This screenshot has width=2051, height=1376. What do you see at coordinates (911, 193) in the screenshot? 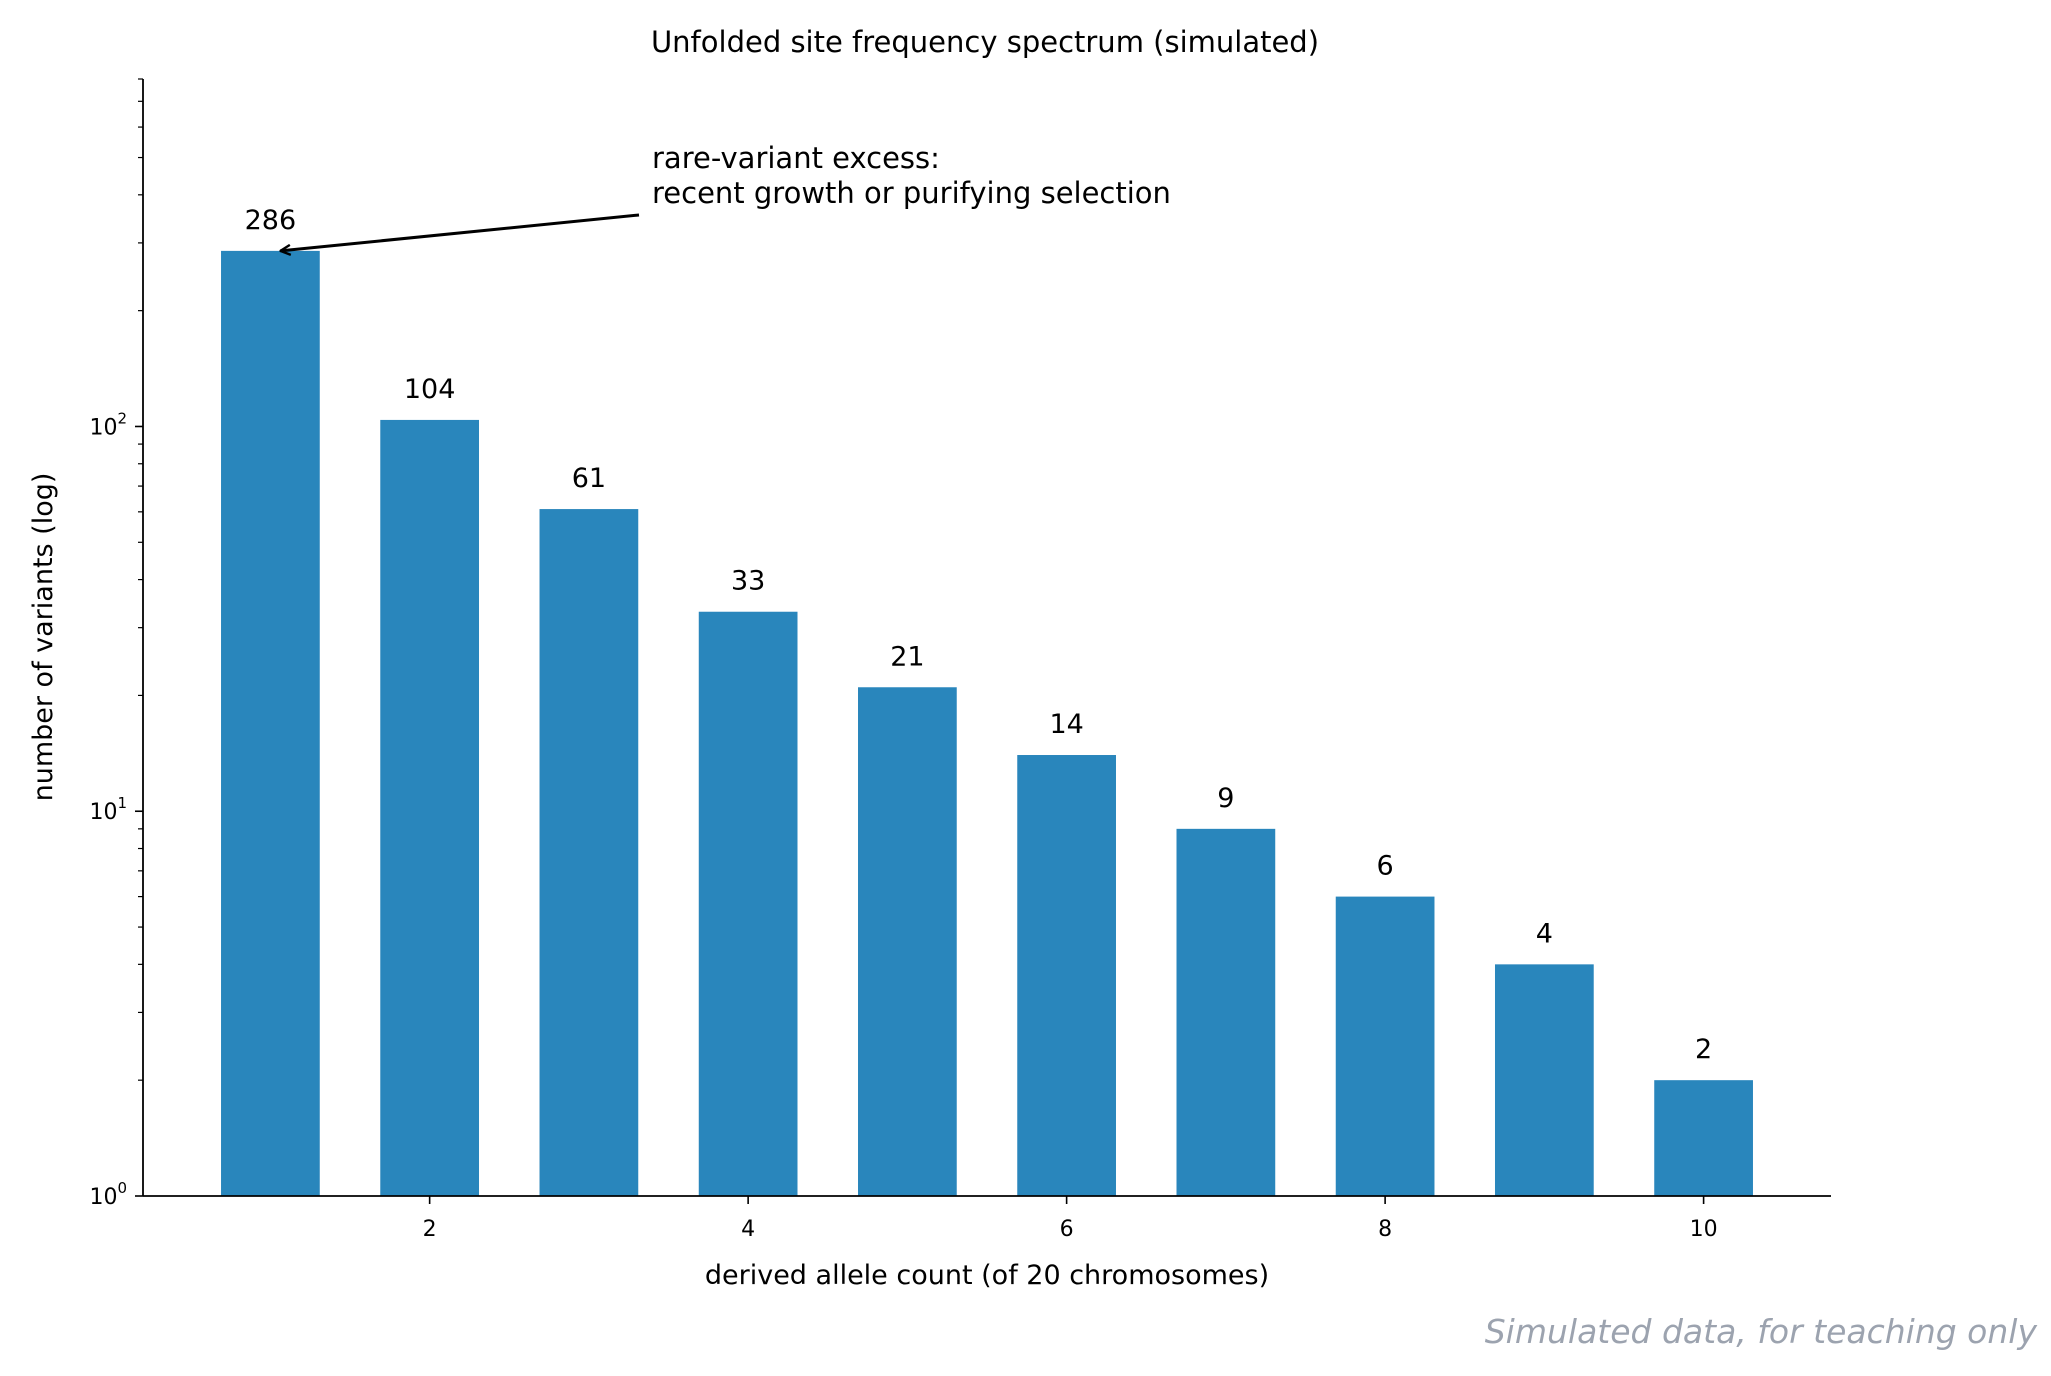
I see `annotation-line-2: recent growth or purifying selection` at bounding box center [911, 193].